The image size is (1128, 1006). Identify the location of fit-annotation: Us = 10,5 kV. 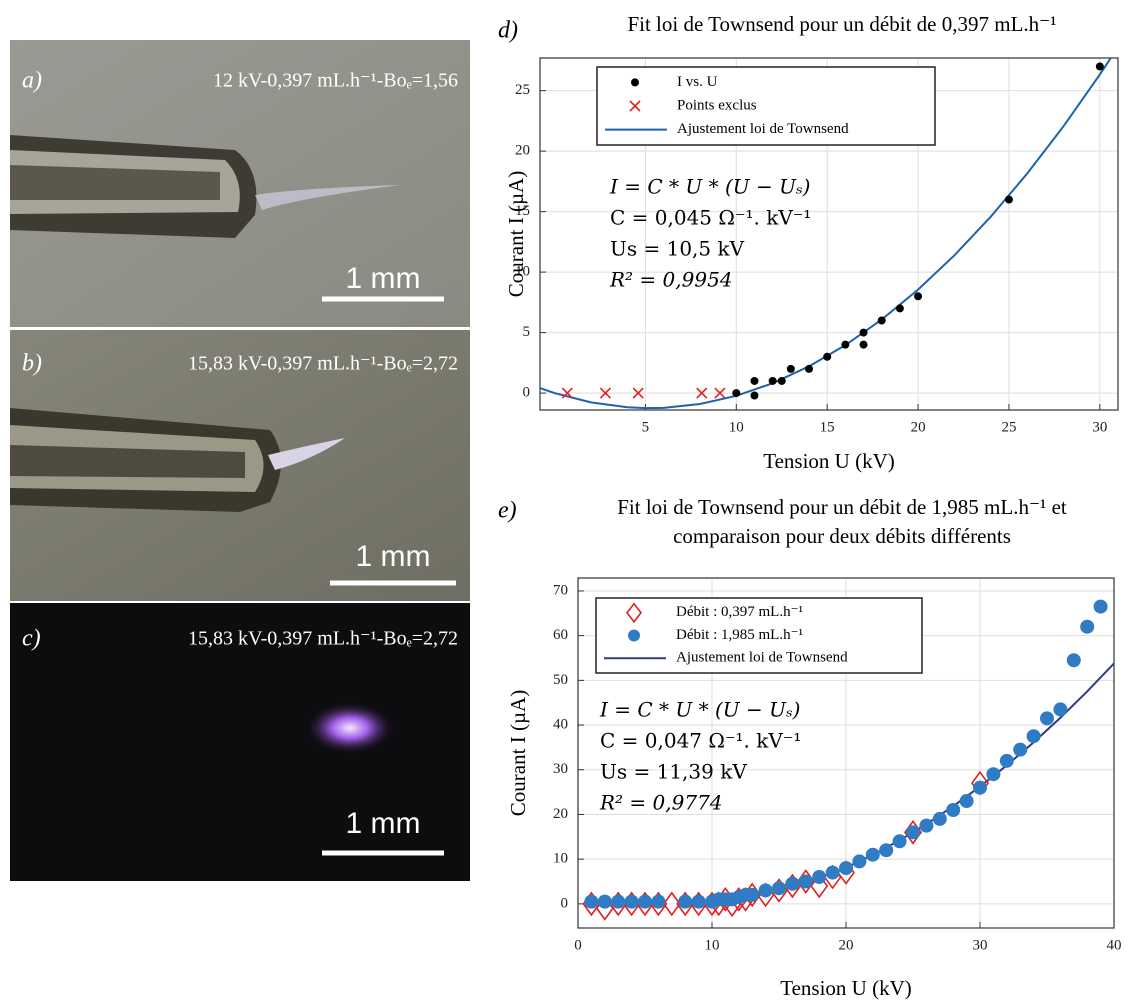
(677, 249).